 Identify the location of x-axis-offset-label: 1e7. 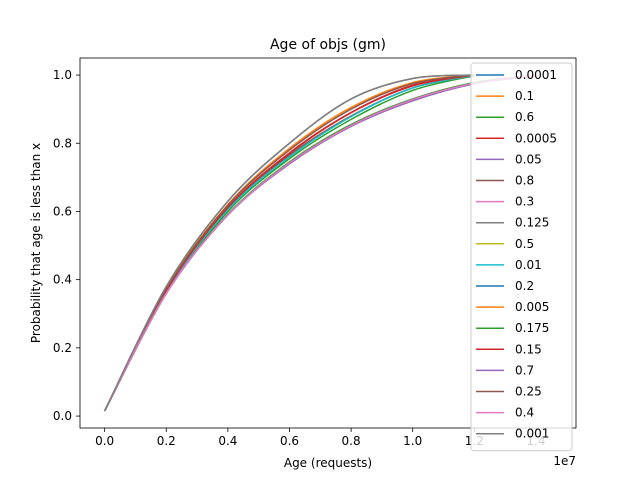
(564, 461).